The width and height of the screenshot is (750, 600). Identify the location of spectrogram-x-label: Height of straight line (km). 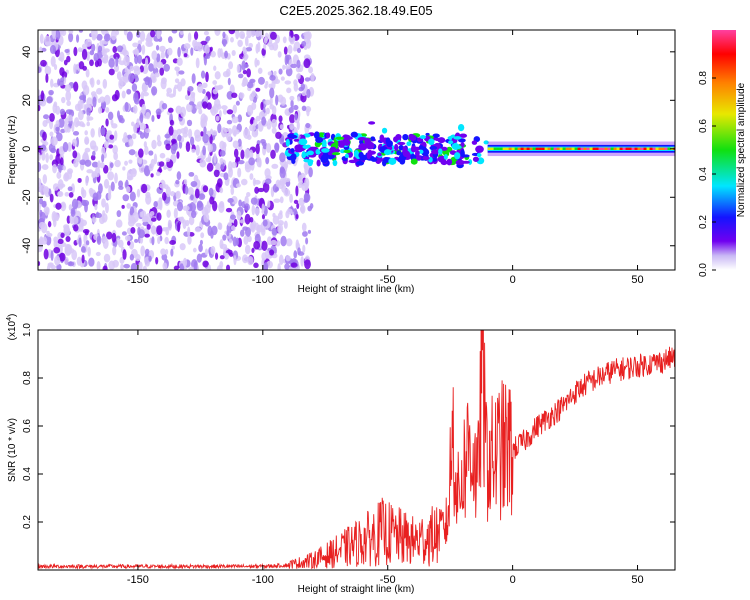
(356, 289).